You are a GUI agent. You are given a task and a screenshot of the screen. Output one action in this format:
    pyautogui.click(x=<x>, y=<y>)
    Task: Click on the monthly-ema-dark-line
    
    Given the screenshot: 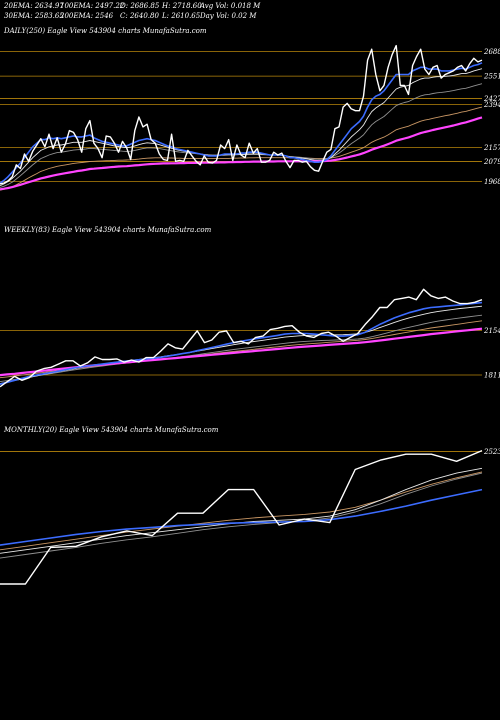 What is the action you would take?
    pyautogui.click(x=241, y=515)
    